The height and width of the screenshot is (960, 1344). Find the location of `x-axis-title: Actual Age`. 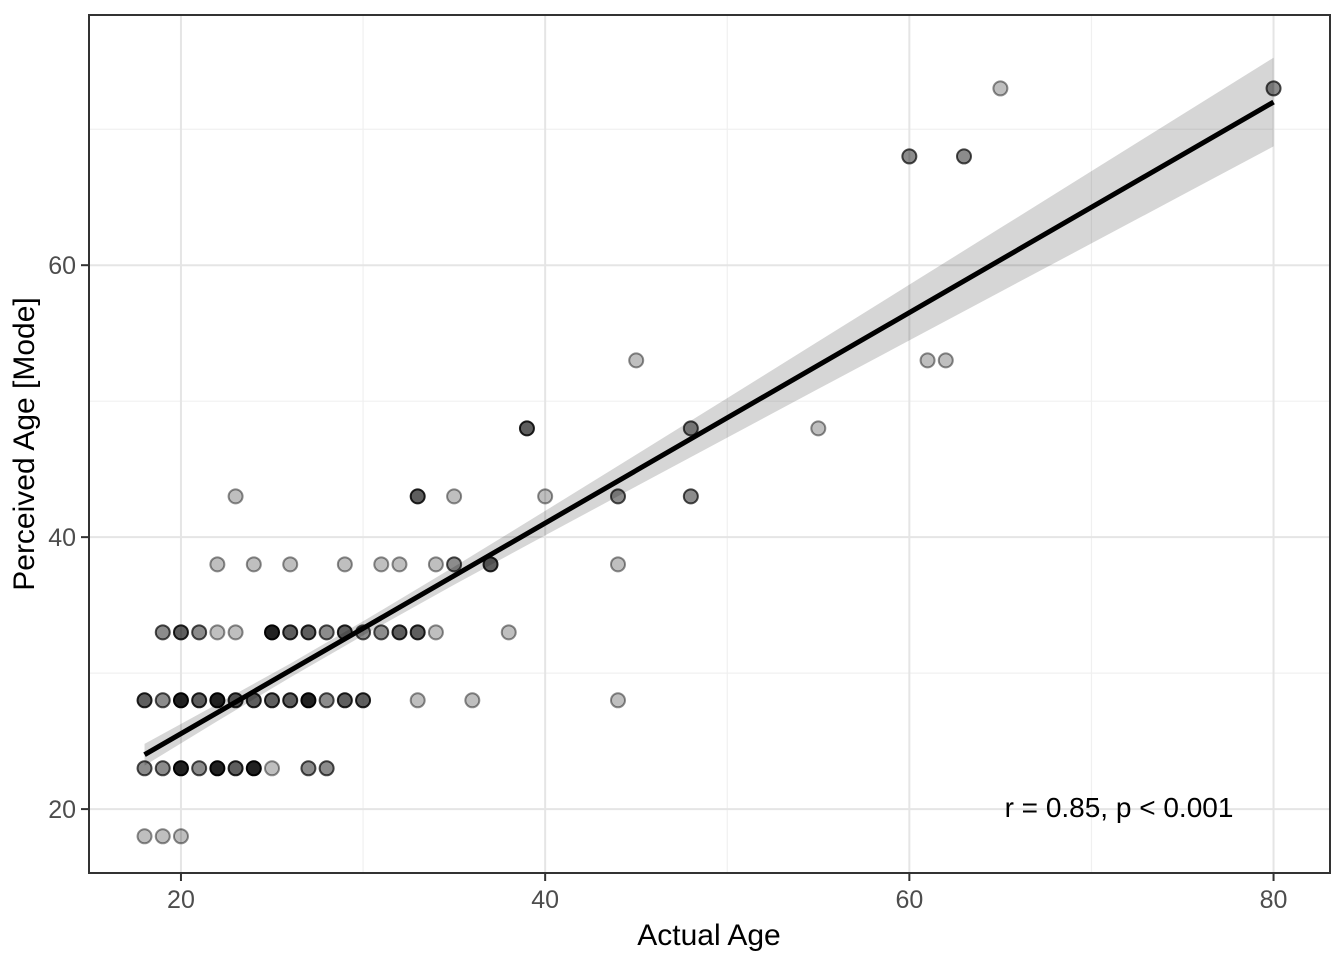

x-axis-title: Actual Age is located at coordinates (708, 935).